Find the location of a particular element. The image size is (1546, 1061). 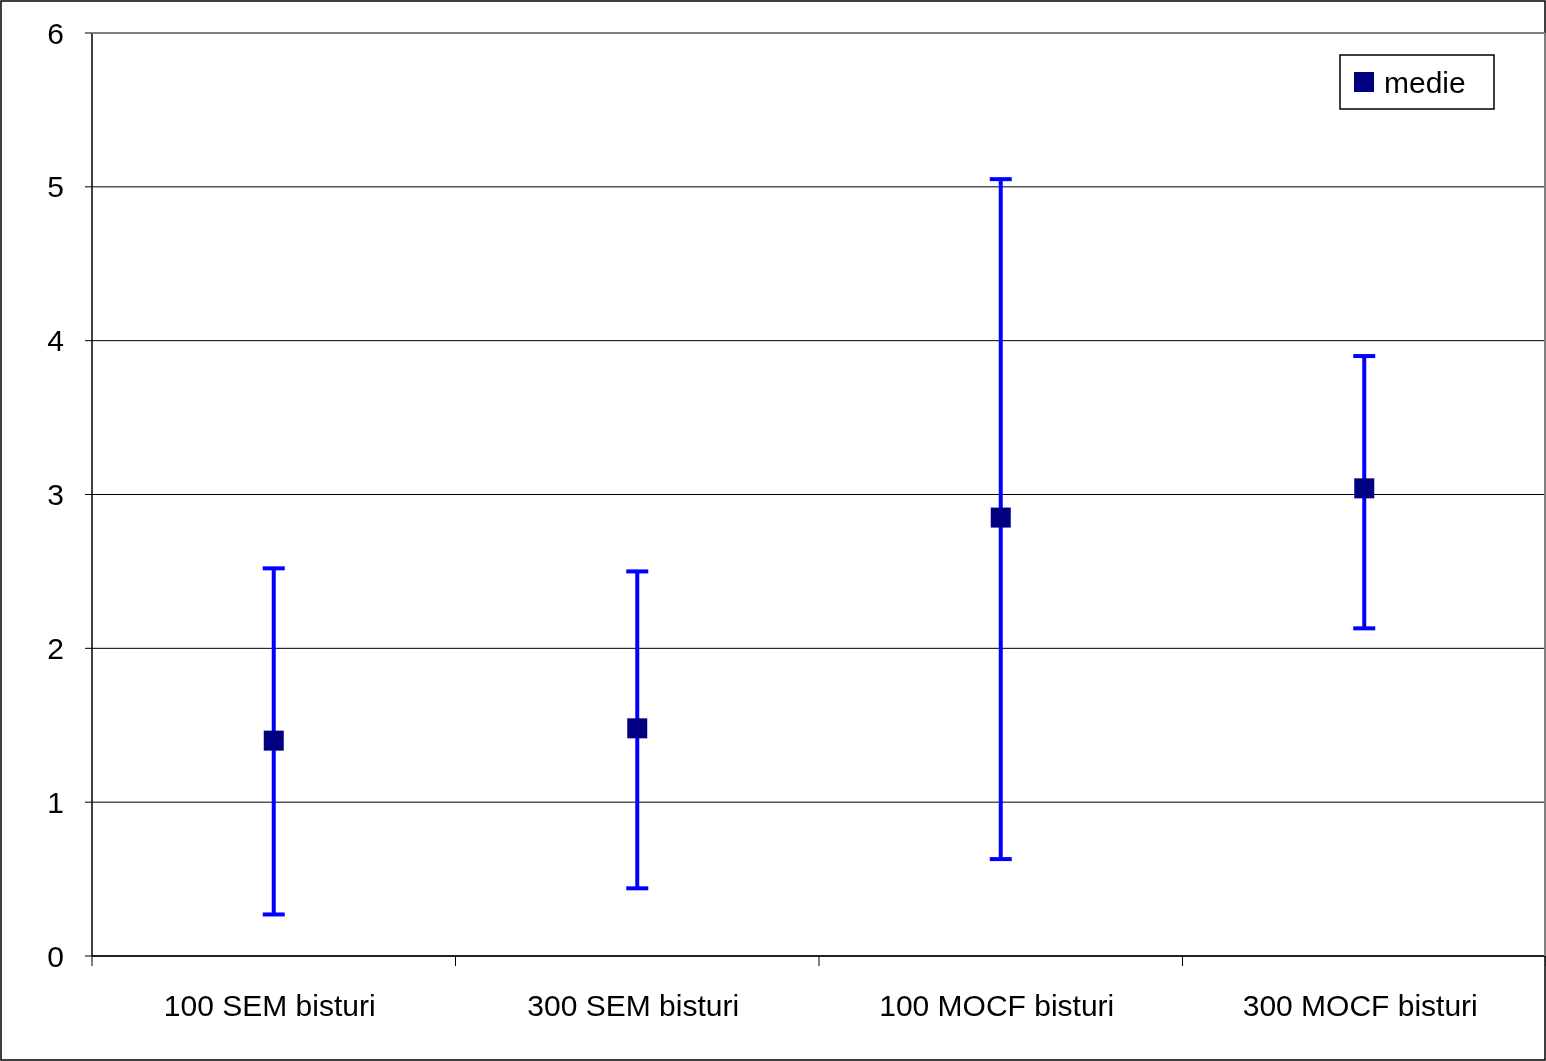

y-tick-label: 0 is located at coordinates (55, 956).